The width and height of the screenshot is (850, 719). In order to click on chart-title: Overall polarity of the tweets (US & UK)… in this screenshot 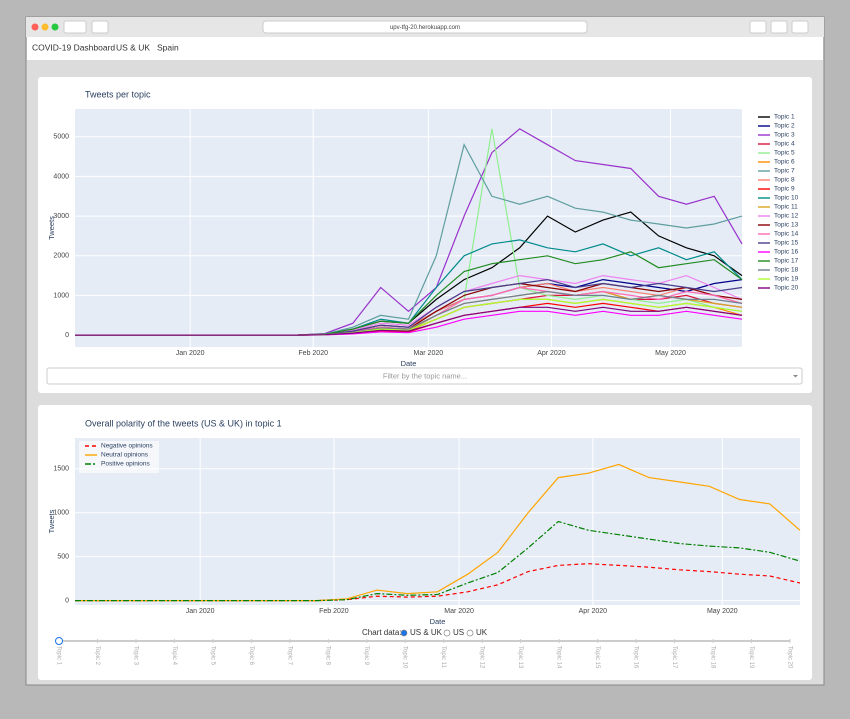, I will do `click(183, 423)`.